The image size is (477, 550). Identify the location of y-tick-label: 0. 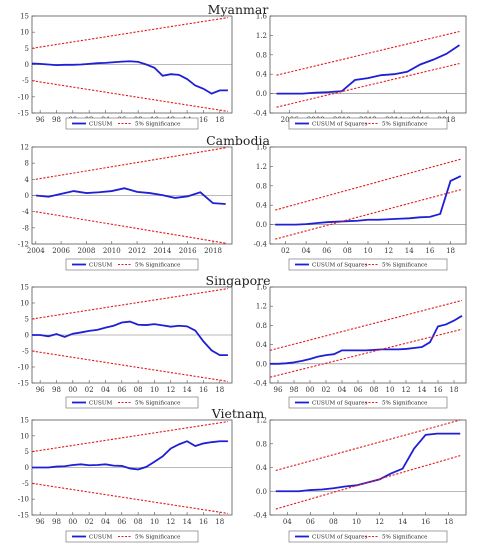
(27, 65).